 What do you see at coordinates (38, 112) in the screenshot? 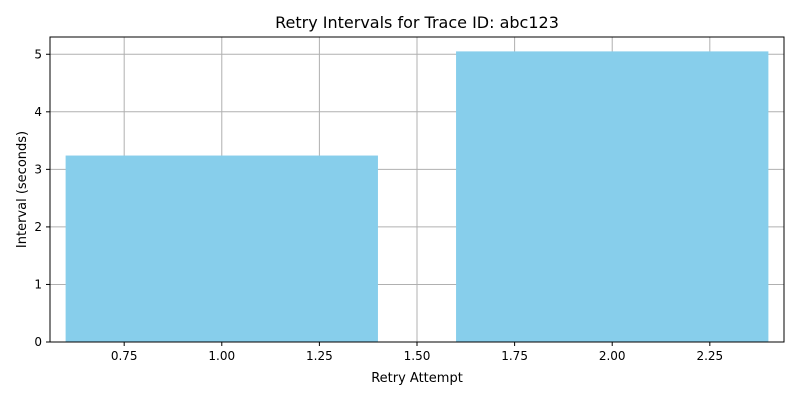
I see `y-tick-label: 4` at bounding box center [38, 112].